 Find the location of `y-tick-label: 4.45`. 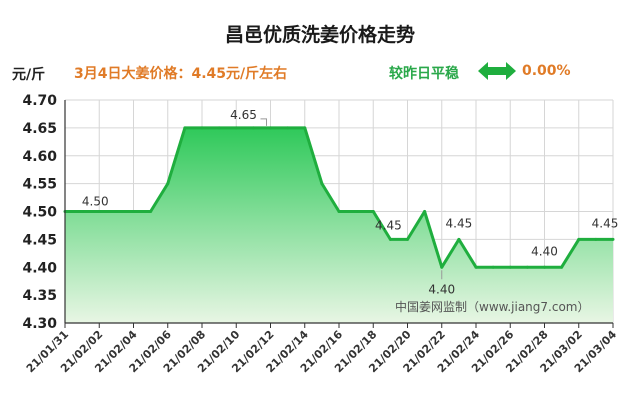

y-tick-label: 4.45 is located at coordinates (39, 240).